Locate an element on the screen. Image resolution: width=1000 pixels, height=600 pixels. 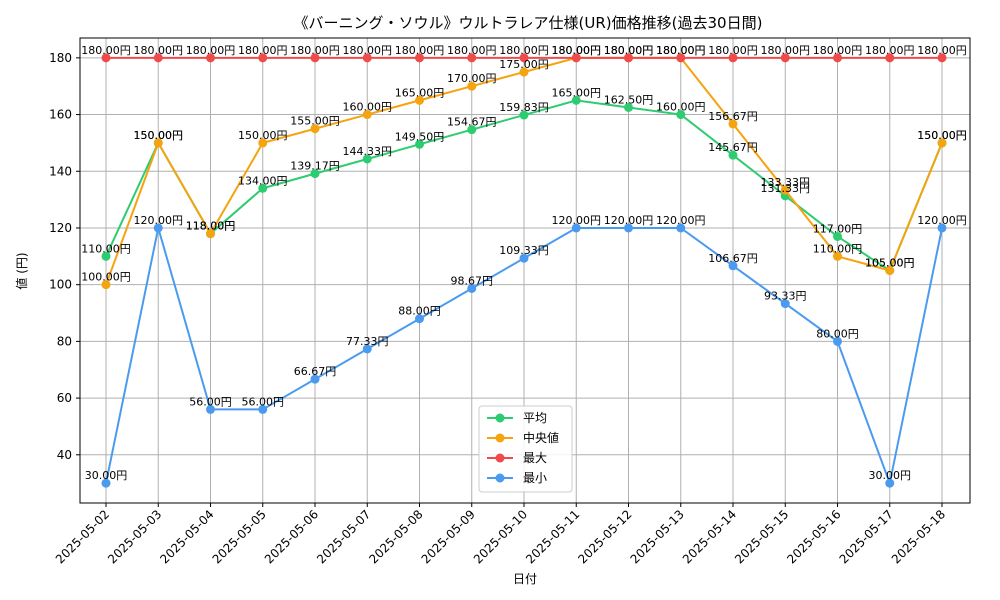
data-label: 139.17円 is located at coordinates (315, 166).